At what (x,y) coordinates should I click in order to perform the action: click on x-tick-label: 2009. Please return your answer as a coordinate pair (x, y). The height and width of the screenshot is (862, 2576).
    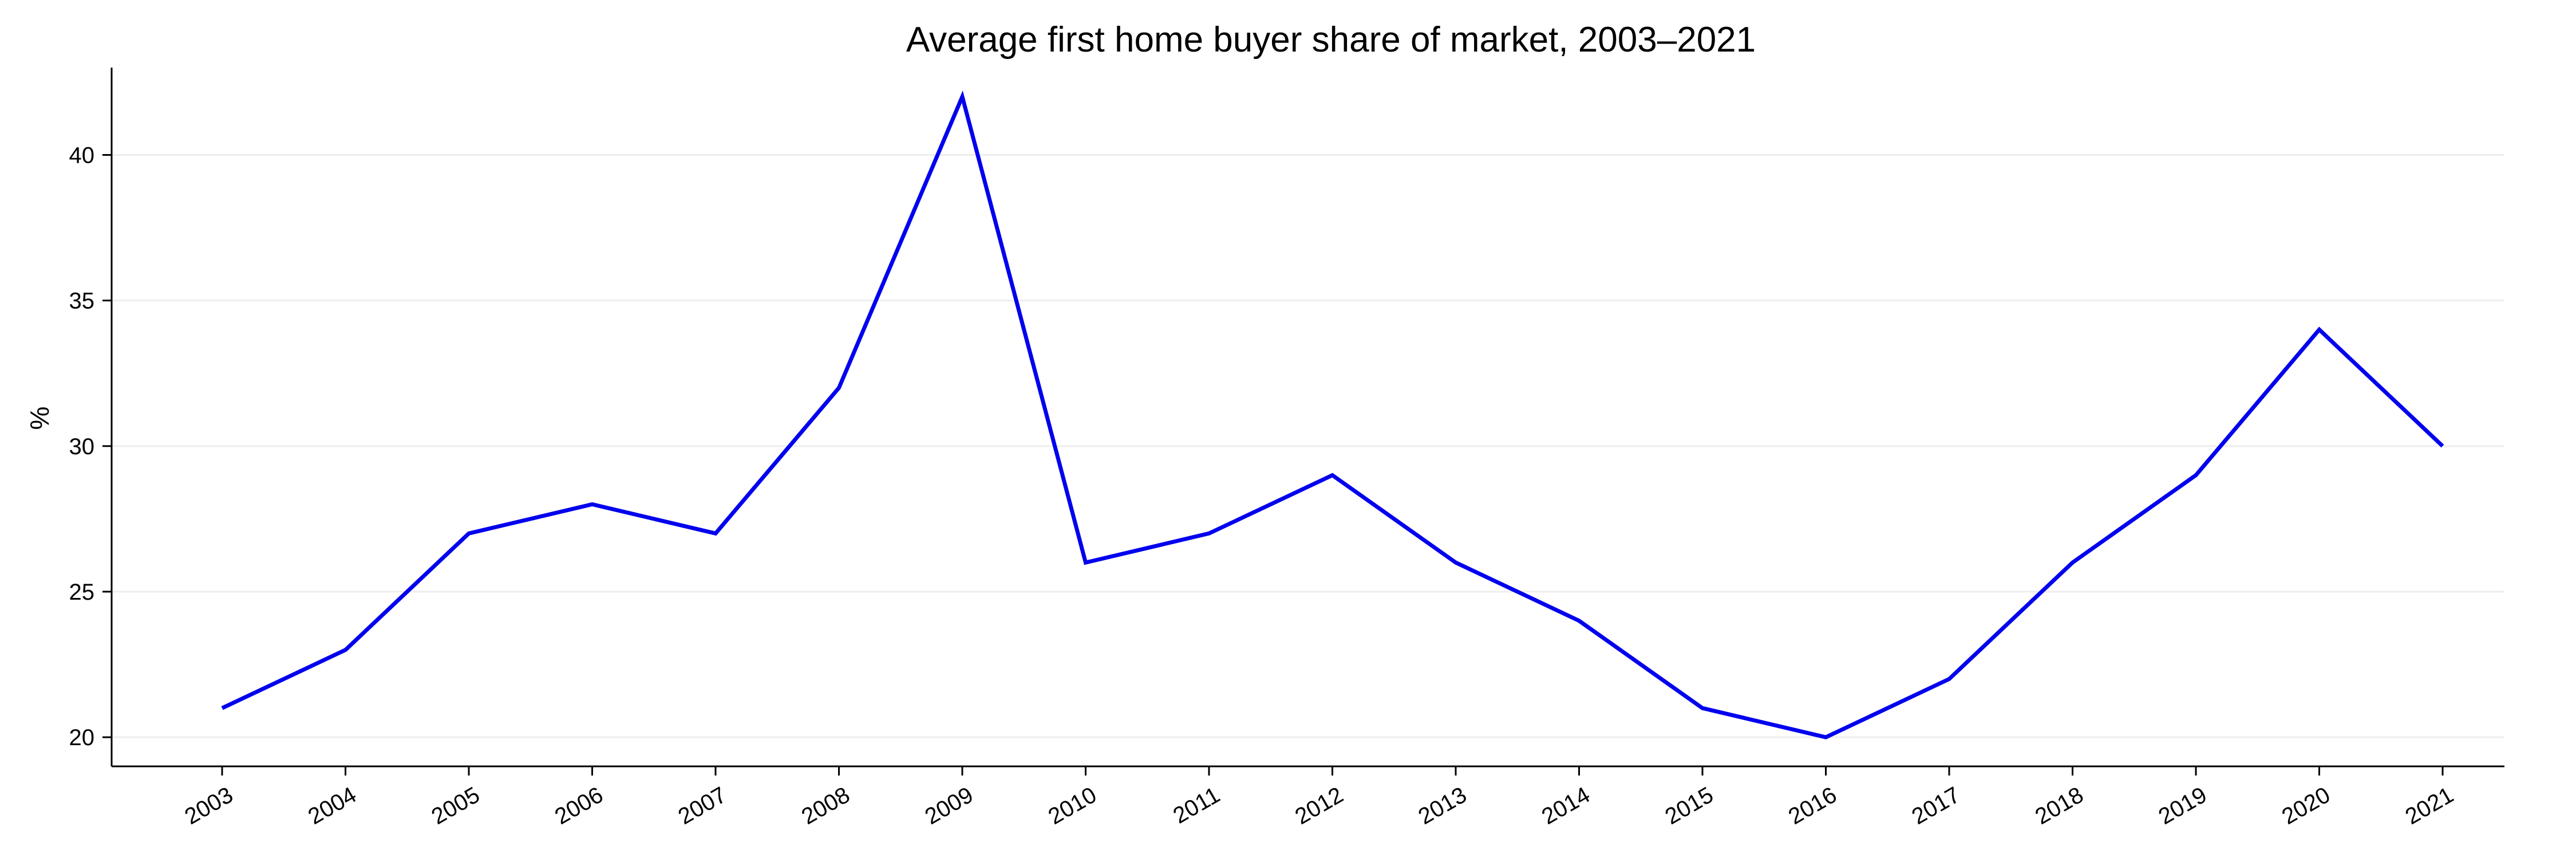
    Looking at the image, I should click on (948, 806).